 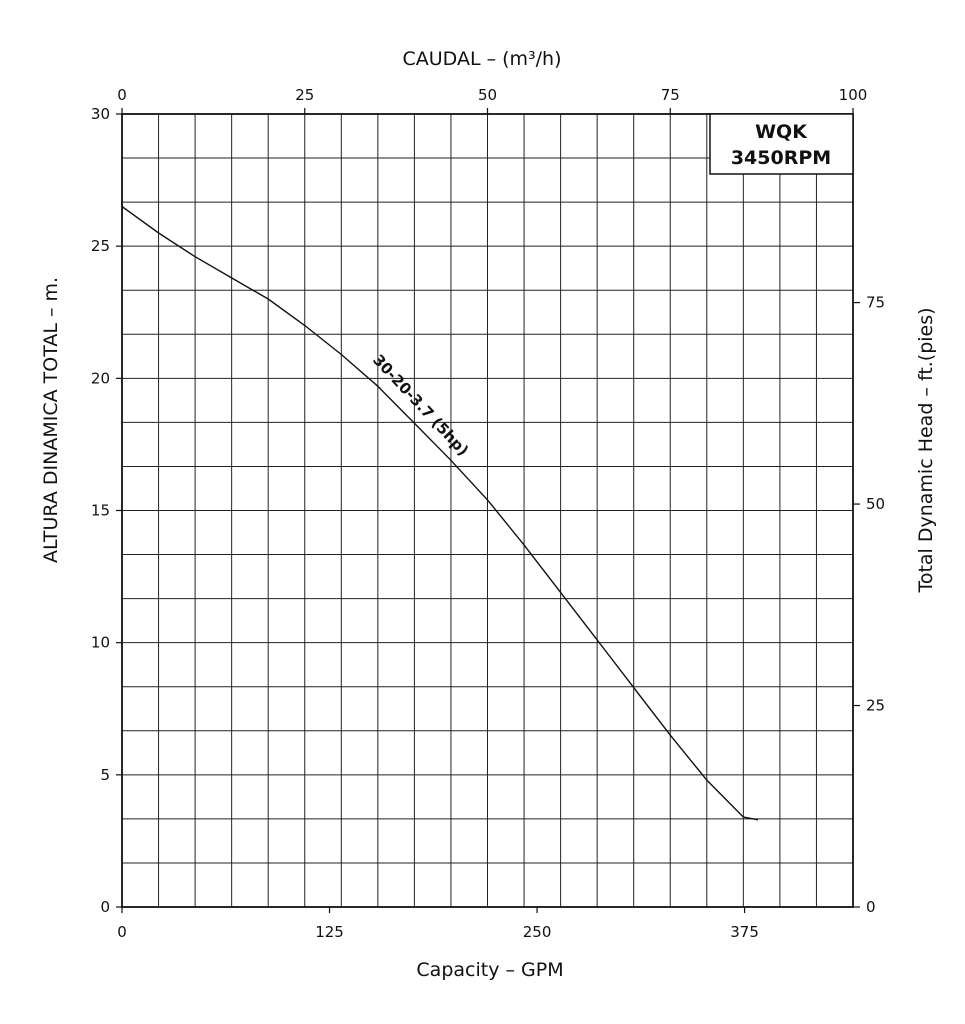 I want to click on left-axis-title: ALTURA DINAMICA TOTAL – m., so click(x=51, y=420).